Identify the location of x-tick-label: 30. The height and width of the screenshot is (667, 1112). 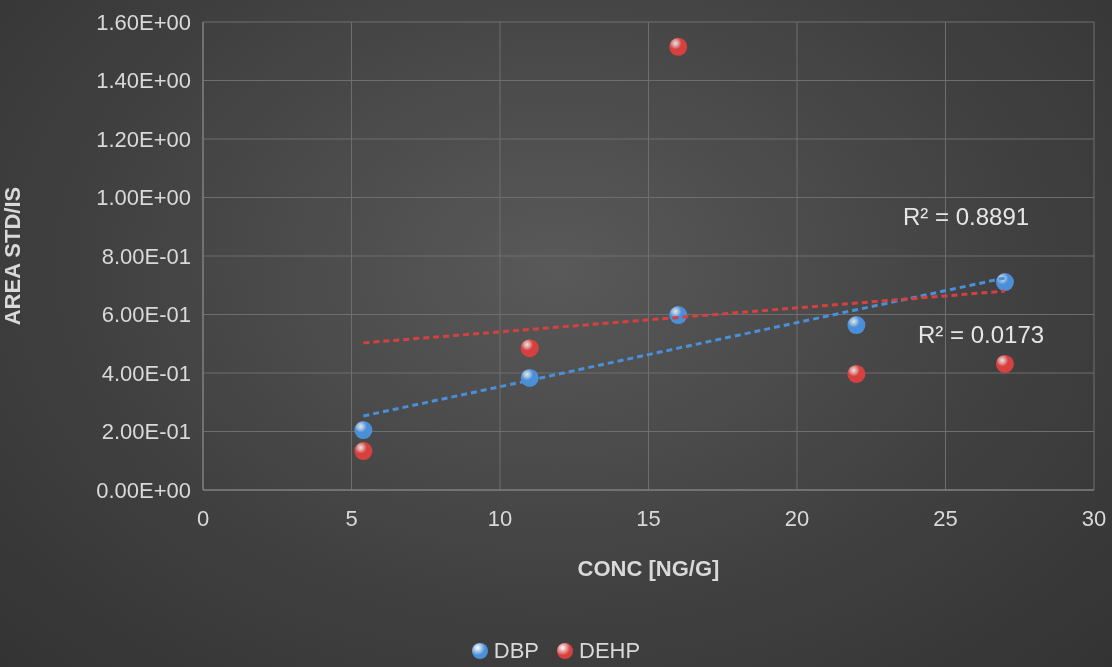
(1094, 518).